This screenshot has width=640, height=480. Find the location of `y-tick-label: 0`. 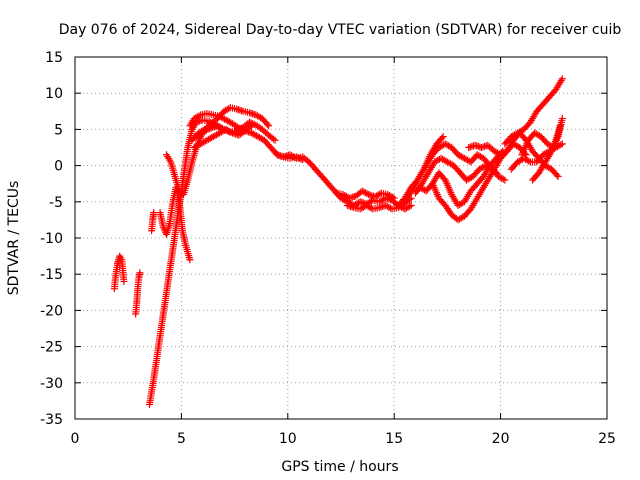

y-tick-label: 0 is located at coordinates (58, 167).